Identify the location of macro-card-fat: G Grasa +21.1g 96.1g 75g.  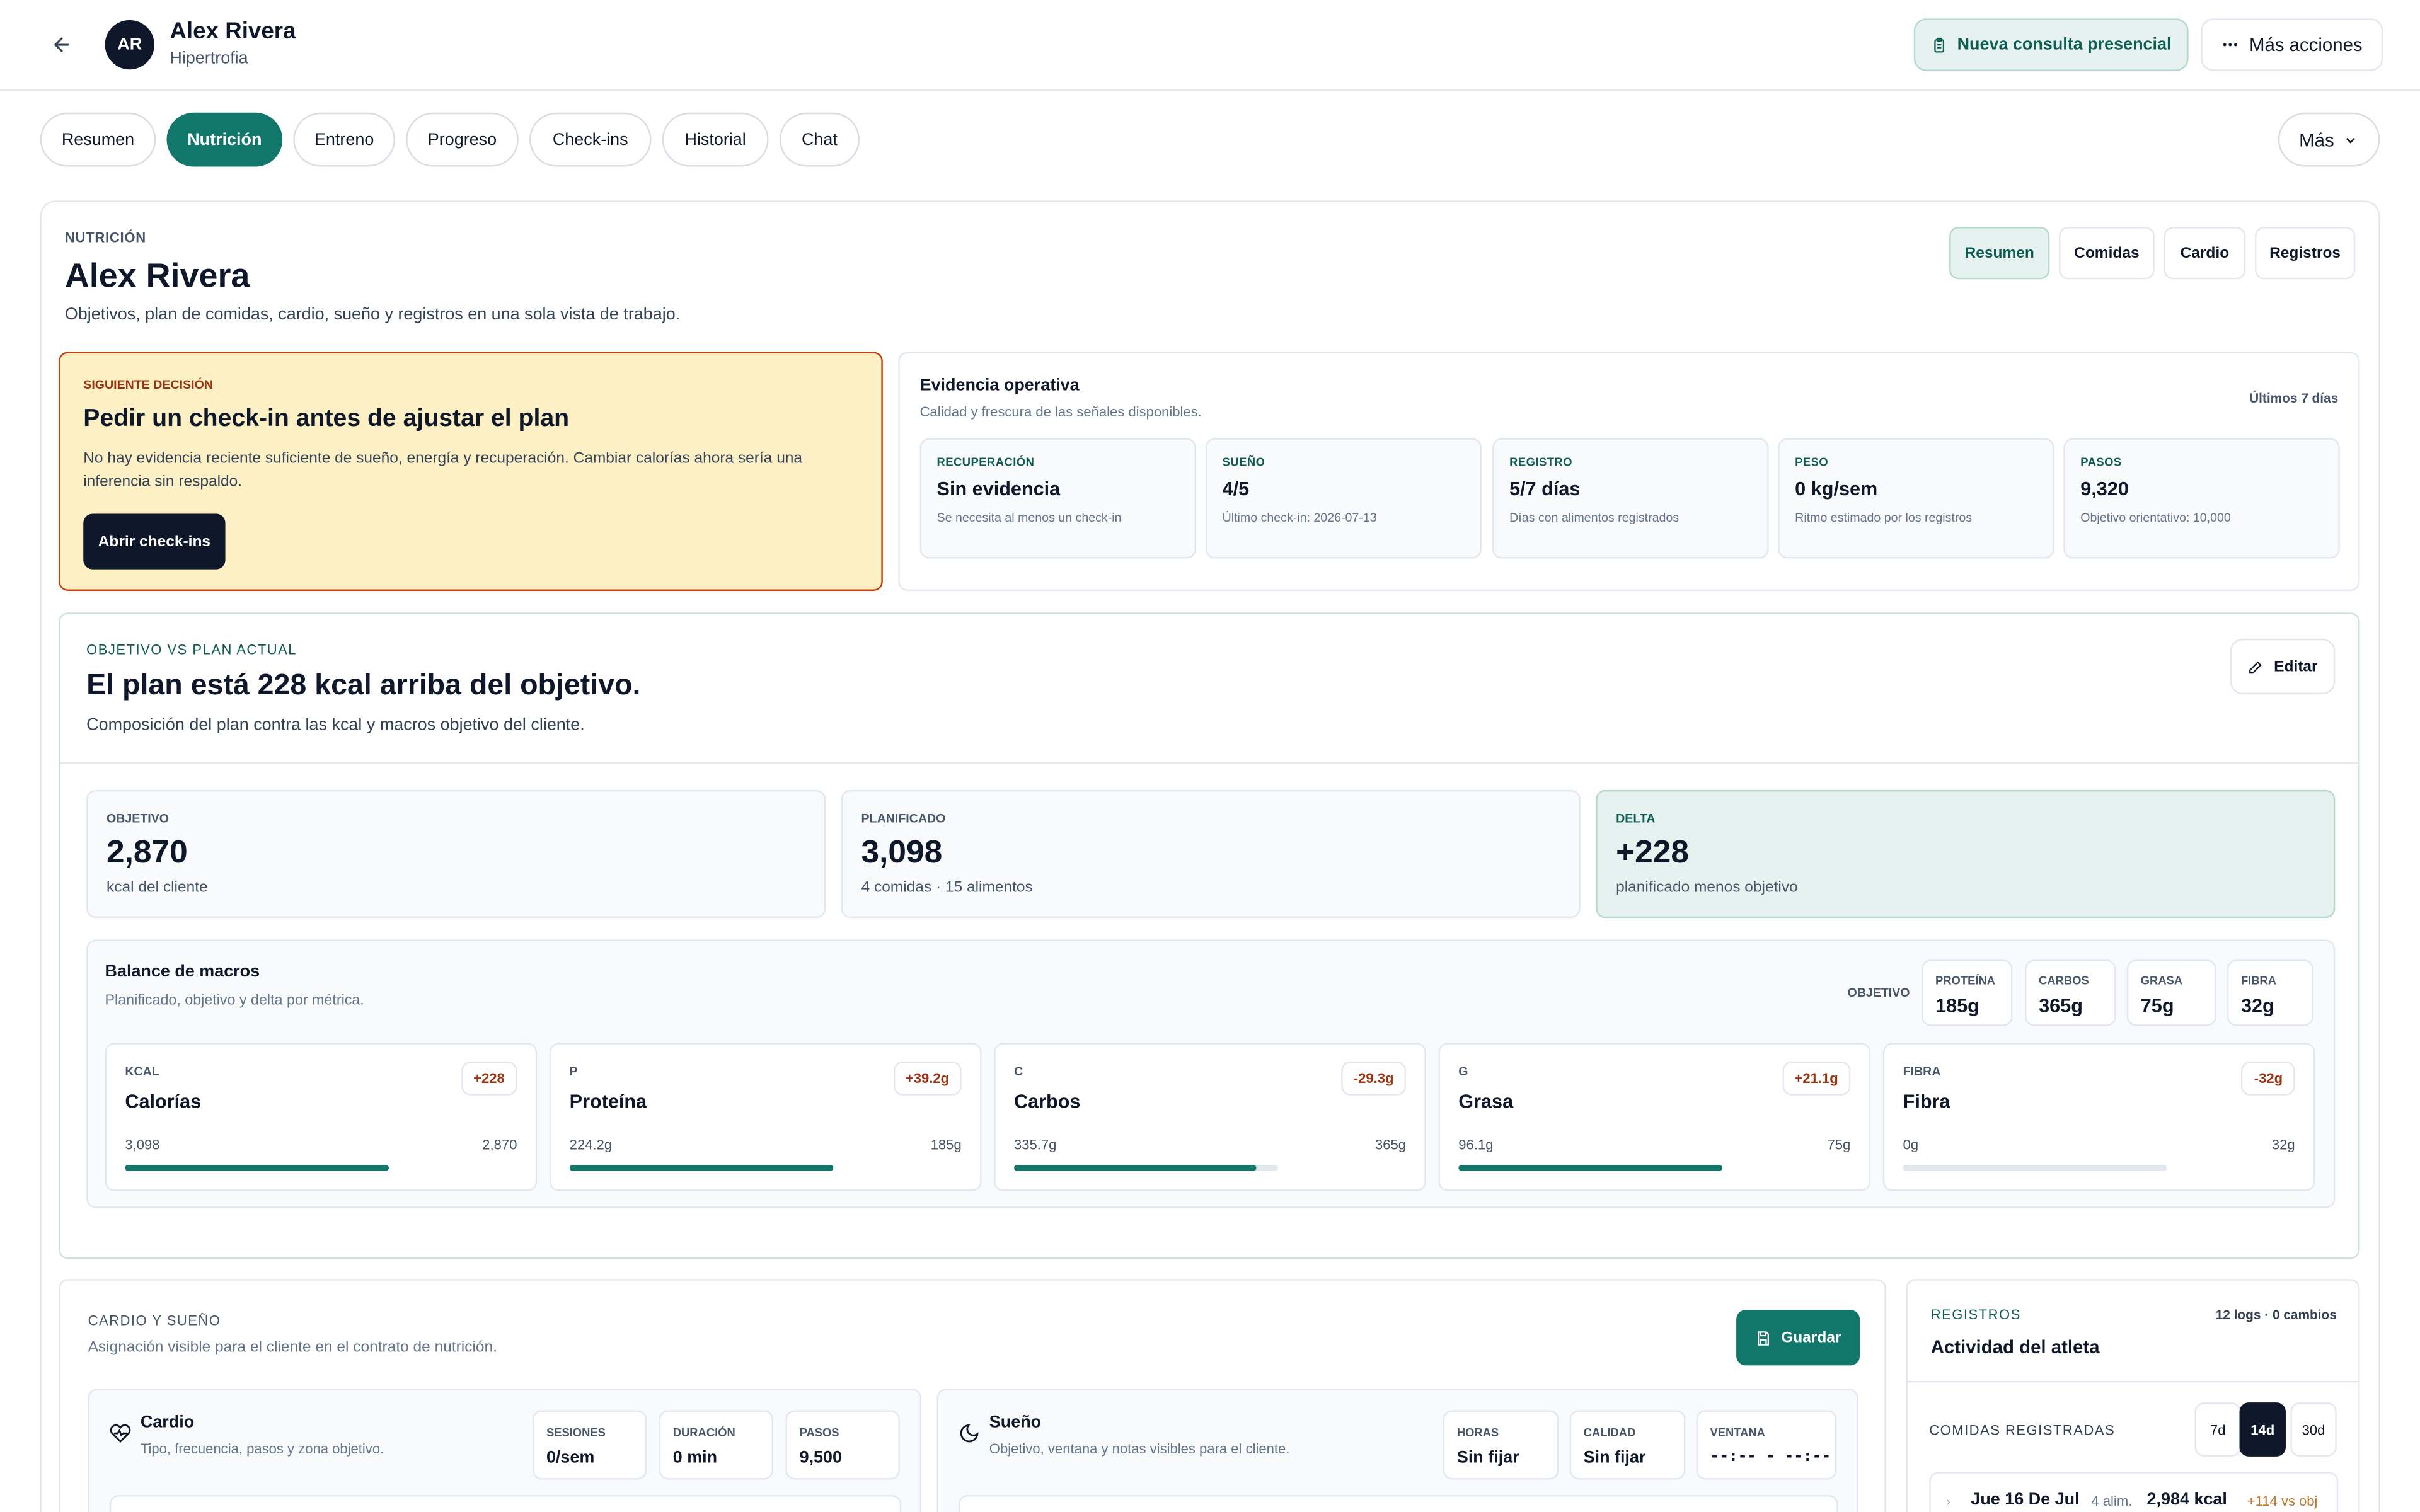
(1655, 1117).